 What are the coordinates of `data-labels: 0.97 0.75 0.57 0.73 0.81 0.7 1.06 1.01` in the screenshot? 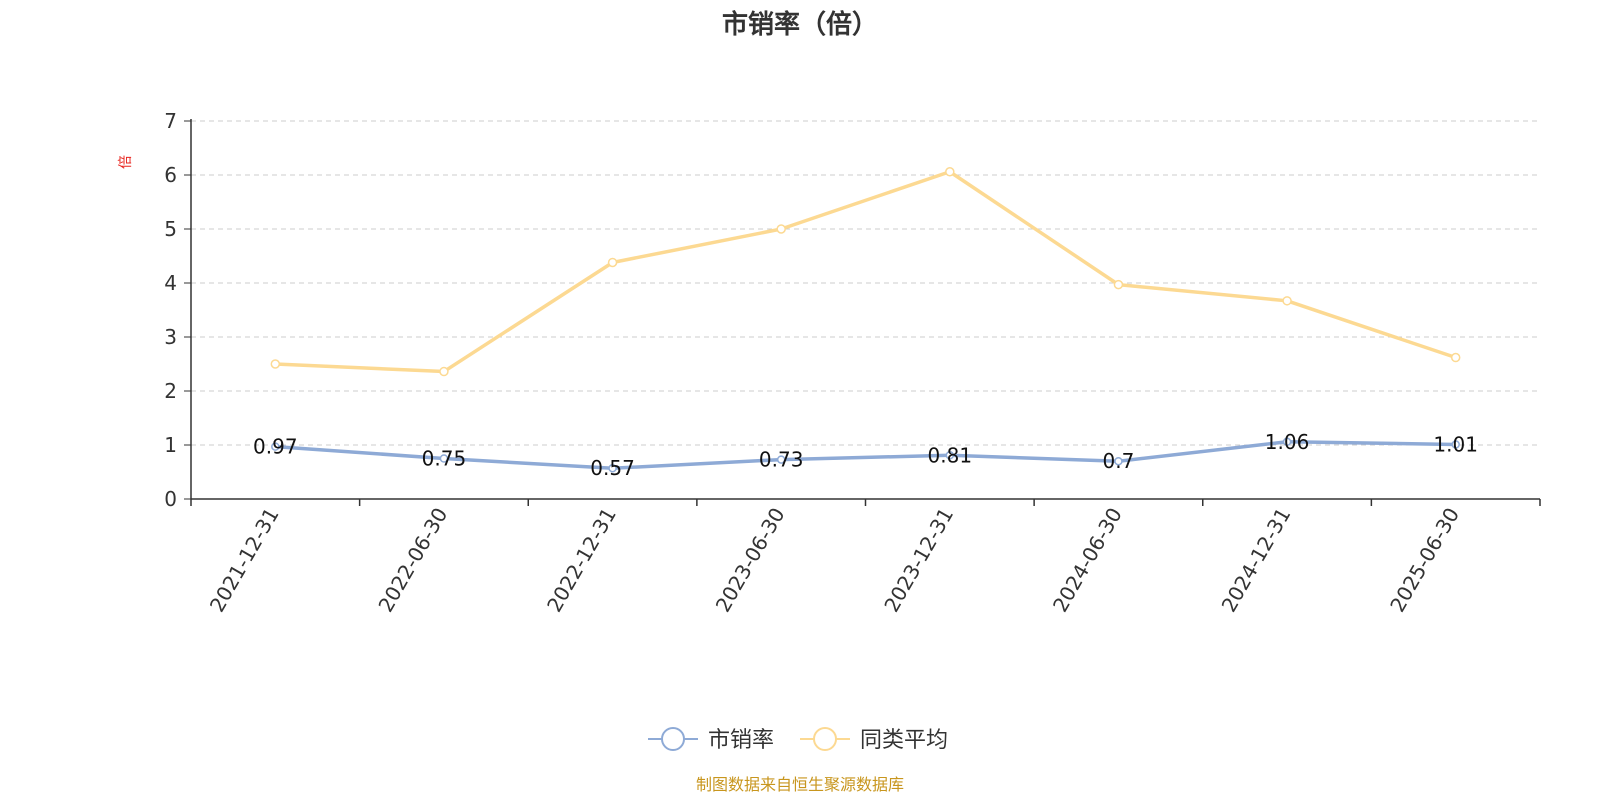 It's located at (865, 455).